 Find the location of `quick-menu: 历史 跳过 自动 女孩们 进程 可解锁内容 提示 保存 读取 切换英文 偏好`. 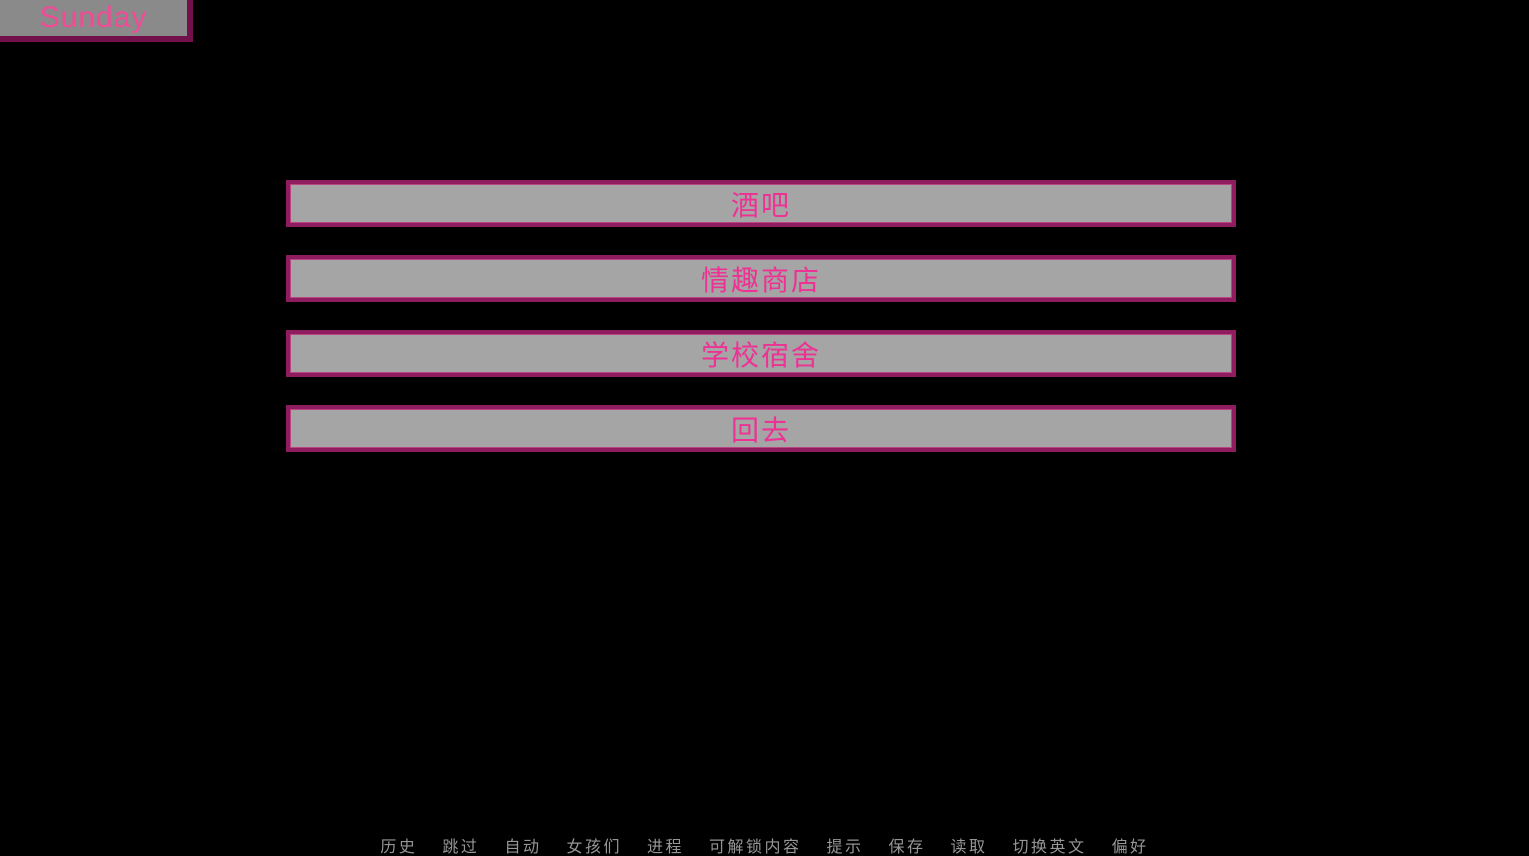

quick-menu: 历史 跳过 自动 女孩们 进程 可解锁内容 提示 保存 读取 切换英文 偏好 is located at coordinates (764, 844).